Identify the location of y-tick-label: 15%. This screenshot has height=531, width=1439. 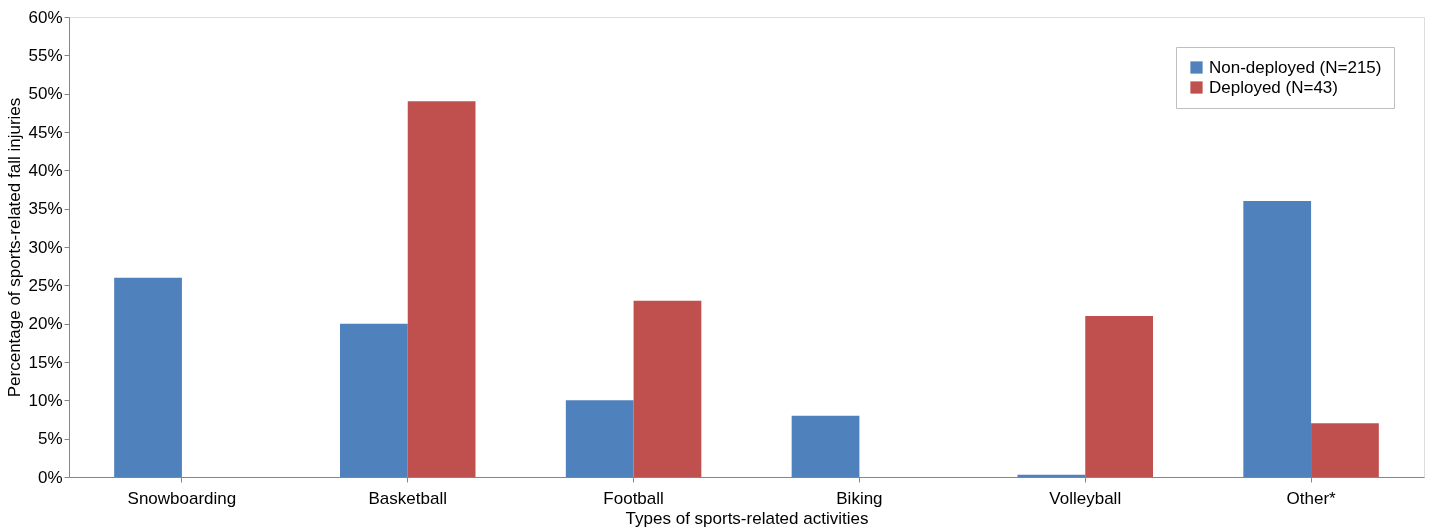
(45, 362).